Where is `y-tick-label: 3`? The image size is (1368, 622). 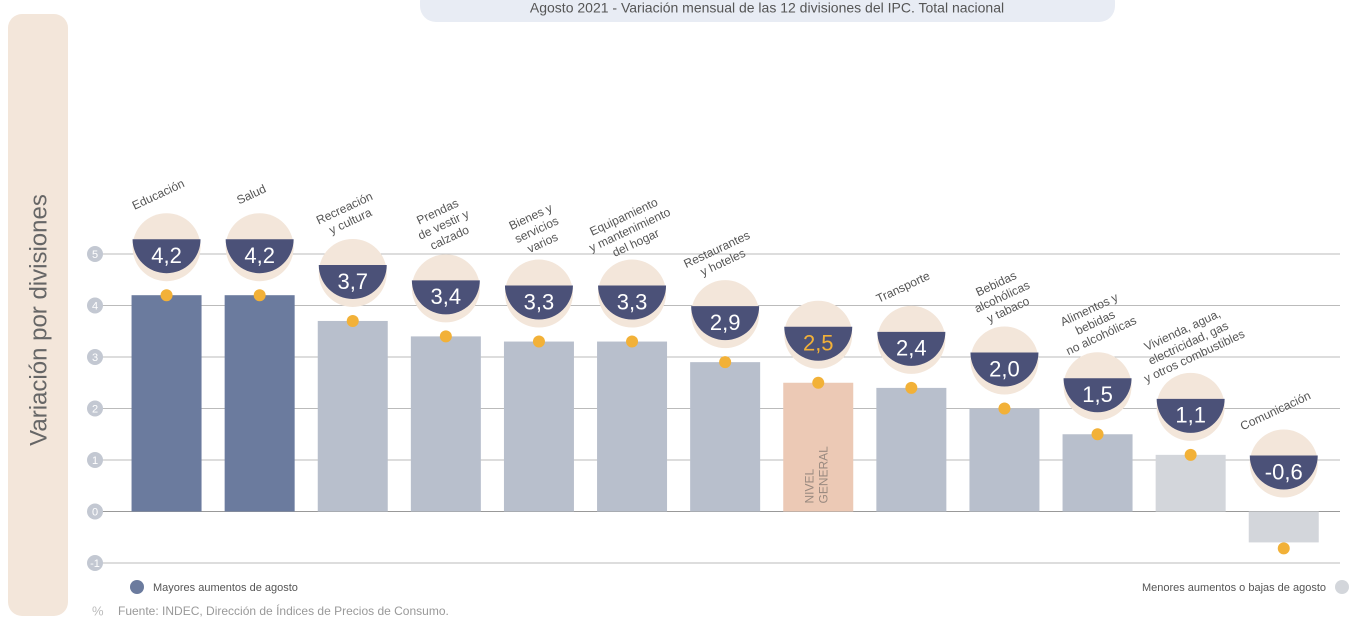 y-tick-label: 3 is located at coordinates (95, 358).